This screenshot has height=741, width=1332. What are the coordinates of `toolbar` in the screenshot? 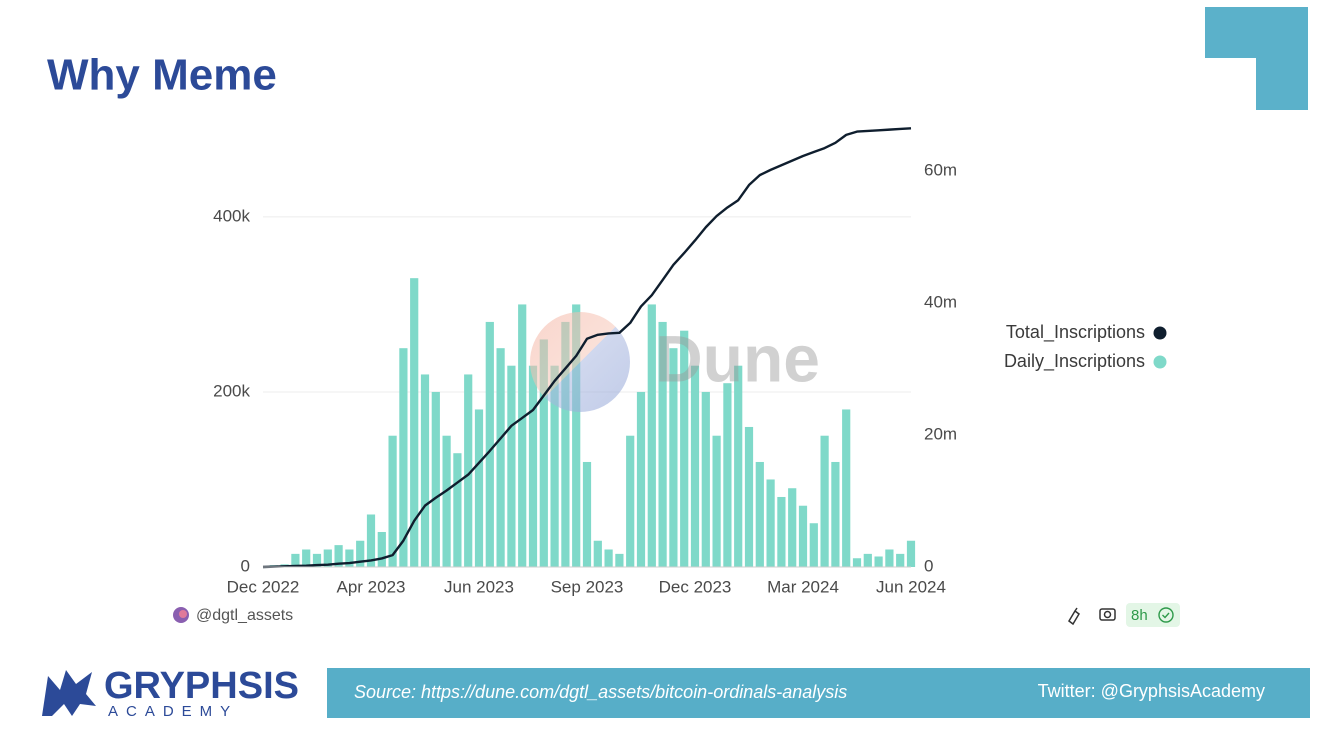 It's located at (1092, 616).